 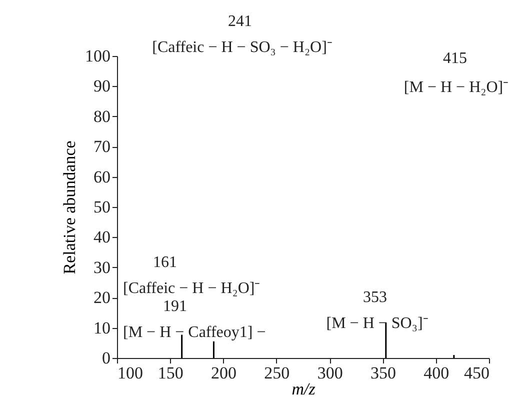 What do you see at coordinates (240, 21) in the screenshot?
I see `text: 241` at bounding box center [240, 21].